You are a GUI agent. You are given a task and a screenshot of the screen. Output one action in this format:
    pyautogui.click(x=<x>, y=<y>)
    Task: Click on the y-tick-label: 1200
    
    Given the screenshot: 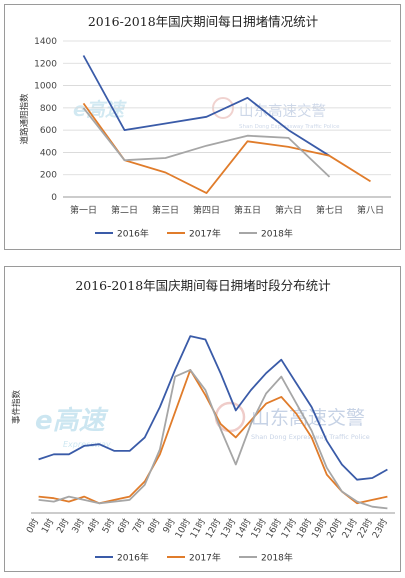 What is the action you would take?
    pyautogui.click(x=45, y=64)
    